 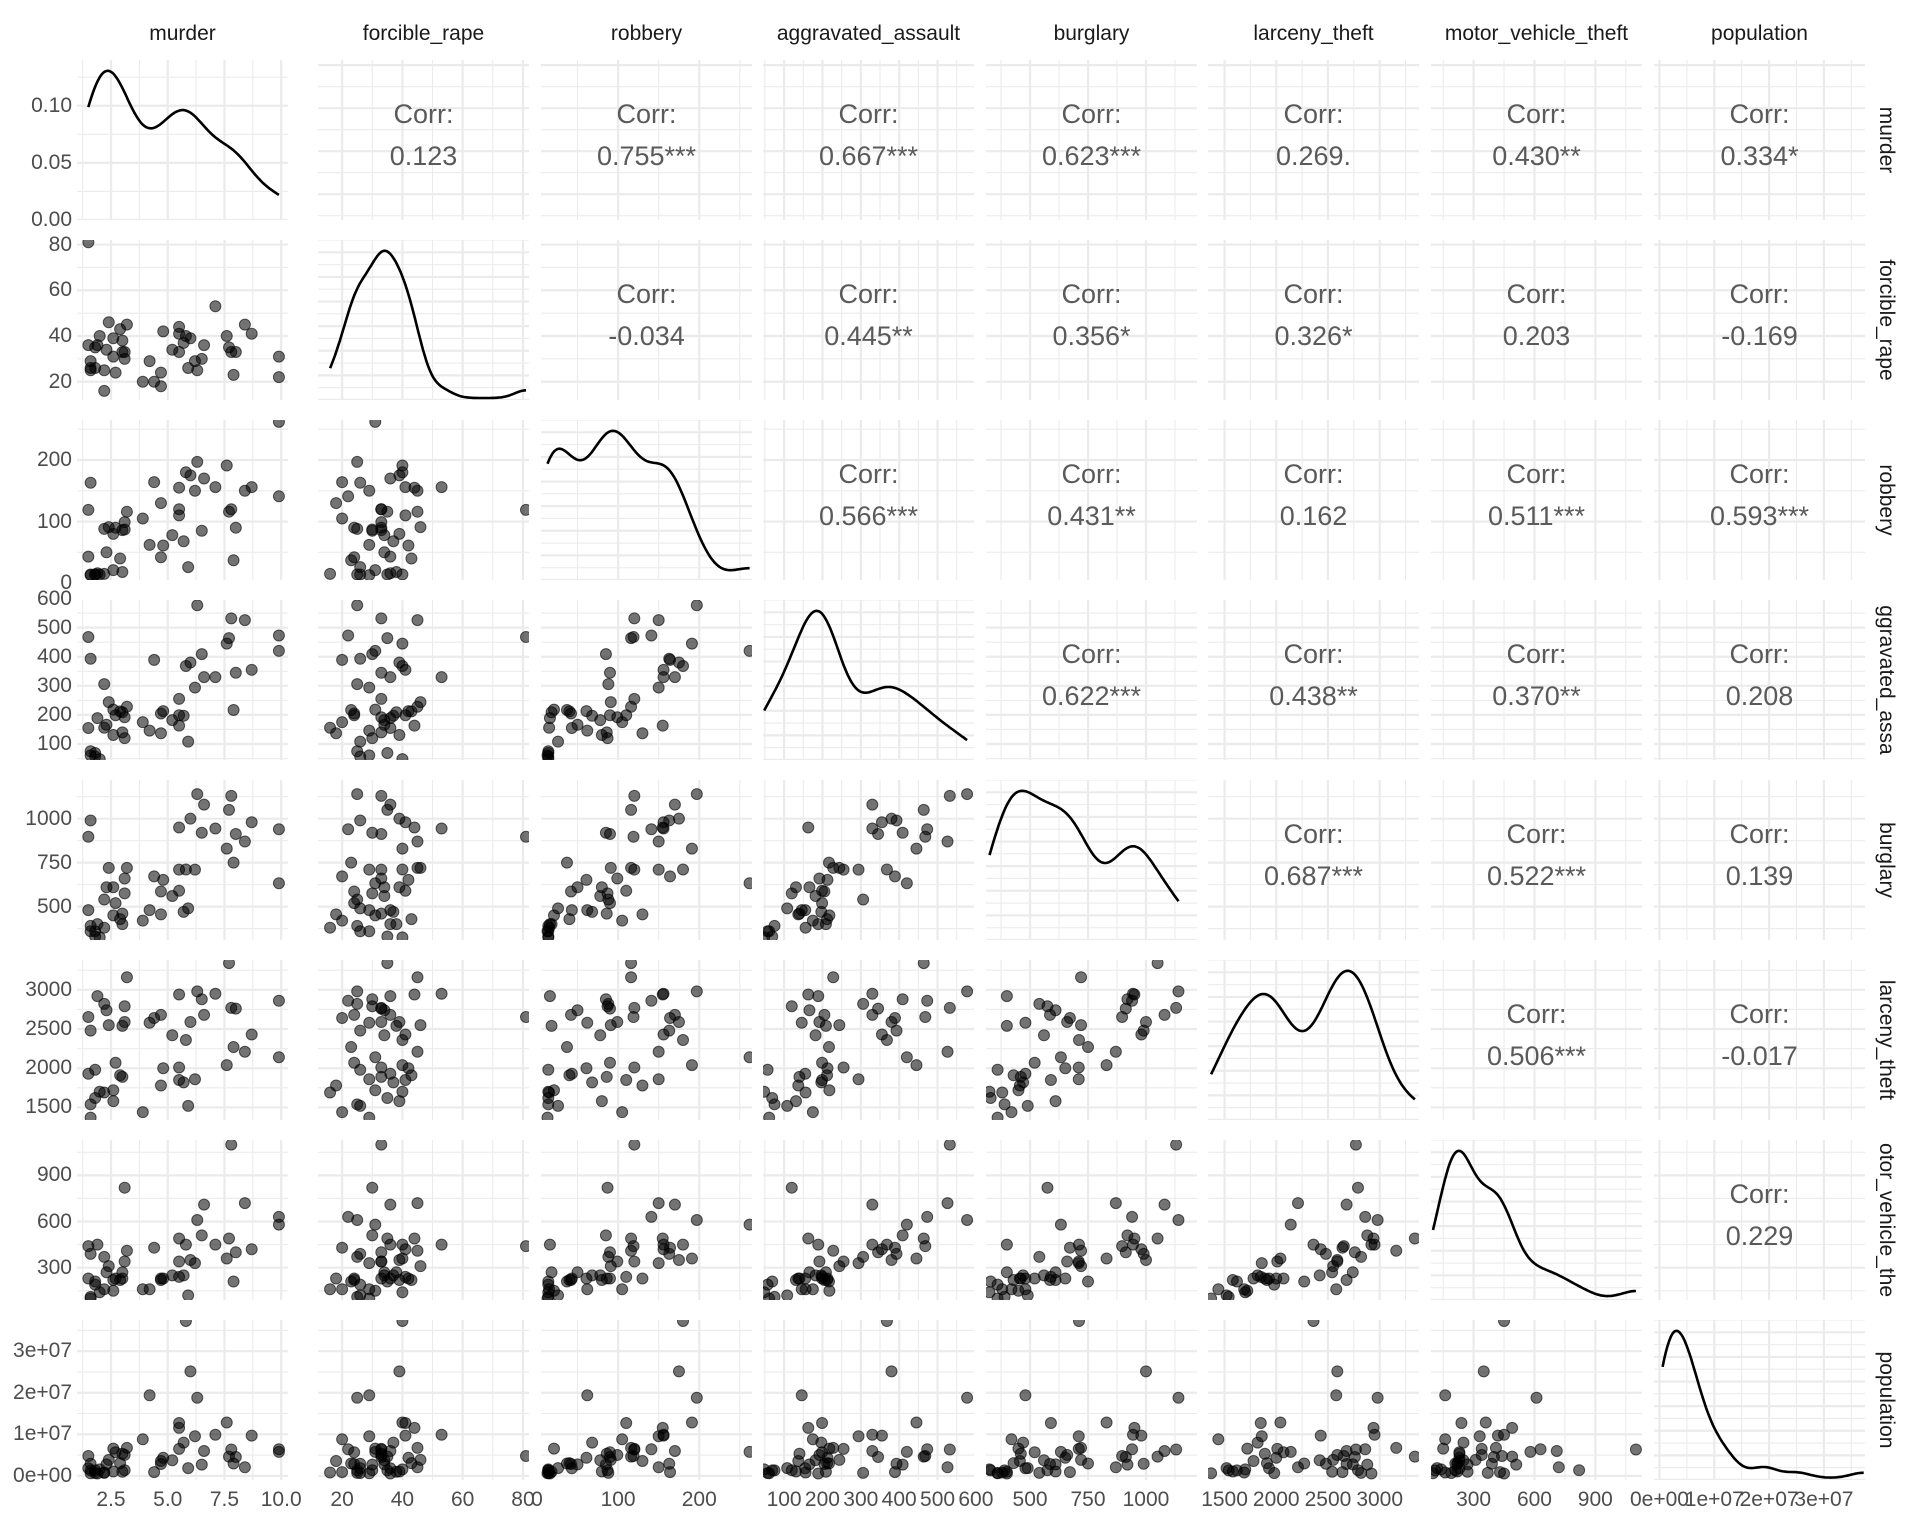 I want to click on density-curve, so click(x=865, y=675).